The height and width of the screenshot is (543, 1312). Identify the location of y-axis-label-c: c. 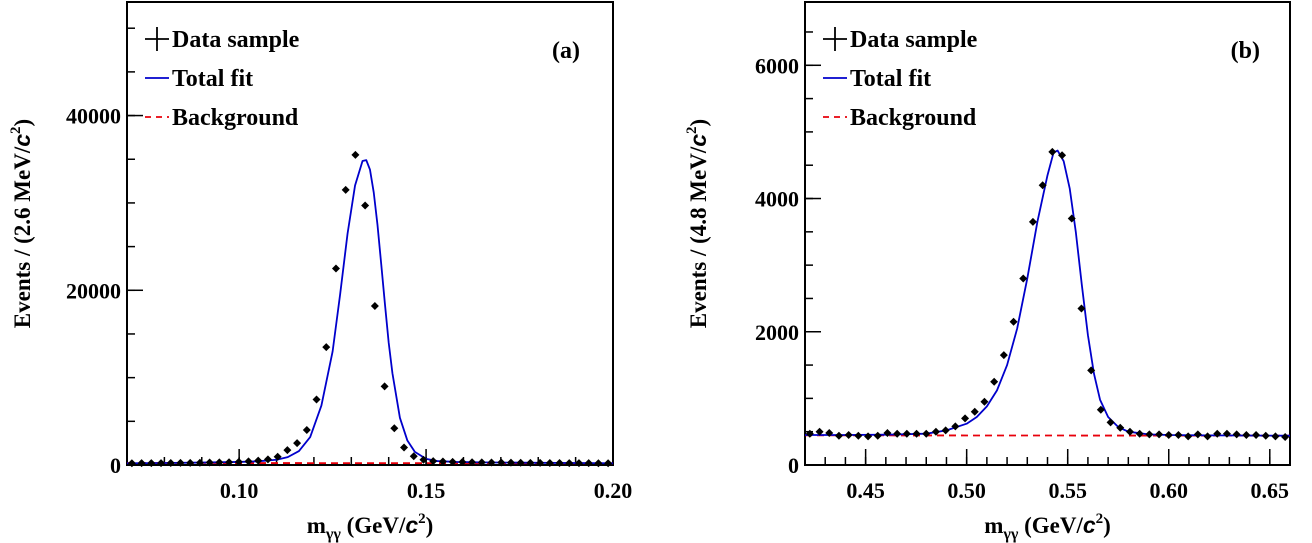
(22, 140).